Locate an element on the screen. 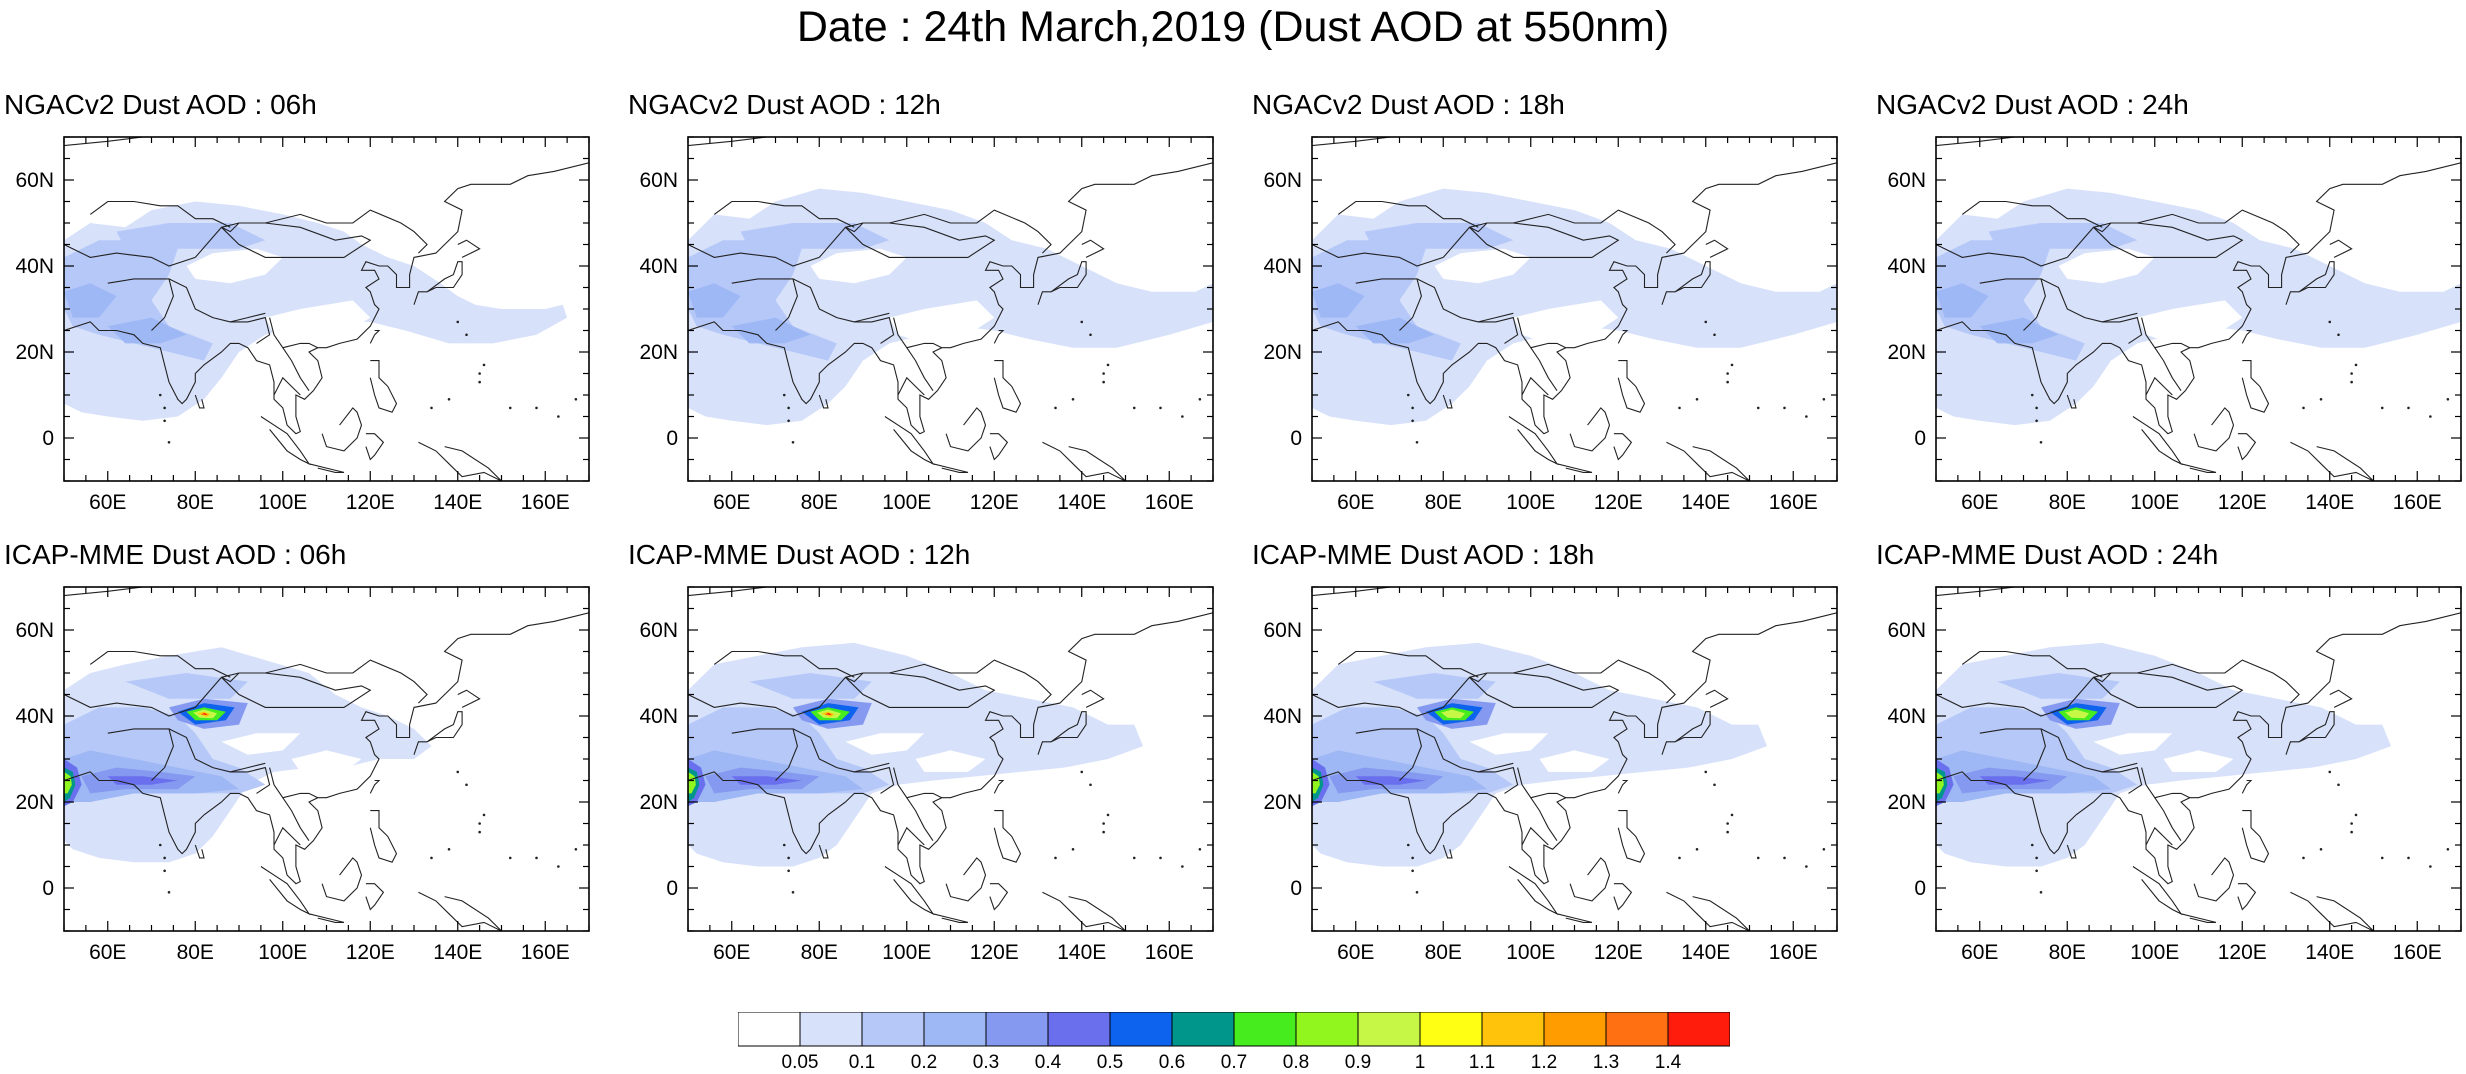 The image size is (2466, 1074). panel-title: ICAP-MME Dust AOD : 24h is located at coordinates (2047, 554).